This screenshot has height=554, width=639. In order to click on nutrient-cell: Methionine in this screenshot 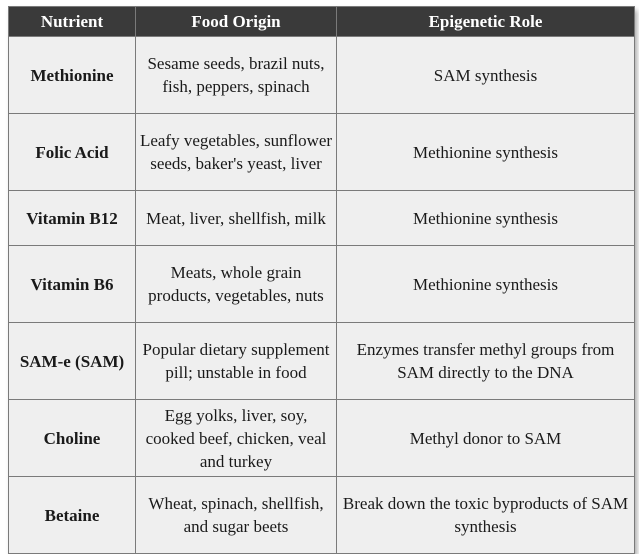, I will do `click(72, 75)`.